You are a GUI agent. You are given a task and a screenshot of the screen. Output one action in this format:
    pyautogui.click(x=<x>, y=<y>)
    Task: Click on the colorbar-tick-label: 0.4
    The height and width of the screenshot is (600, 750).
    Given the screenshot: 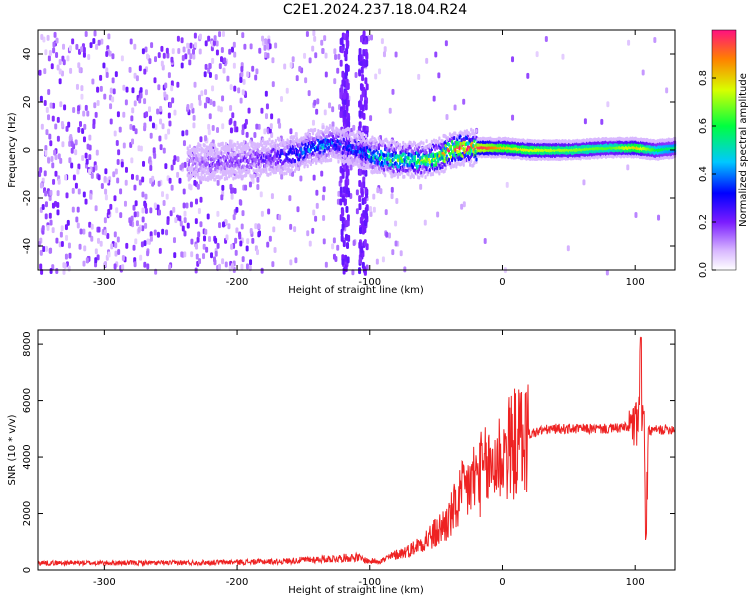 What is the action you would take?
    pyautogui.click(x=703, y=174)
    